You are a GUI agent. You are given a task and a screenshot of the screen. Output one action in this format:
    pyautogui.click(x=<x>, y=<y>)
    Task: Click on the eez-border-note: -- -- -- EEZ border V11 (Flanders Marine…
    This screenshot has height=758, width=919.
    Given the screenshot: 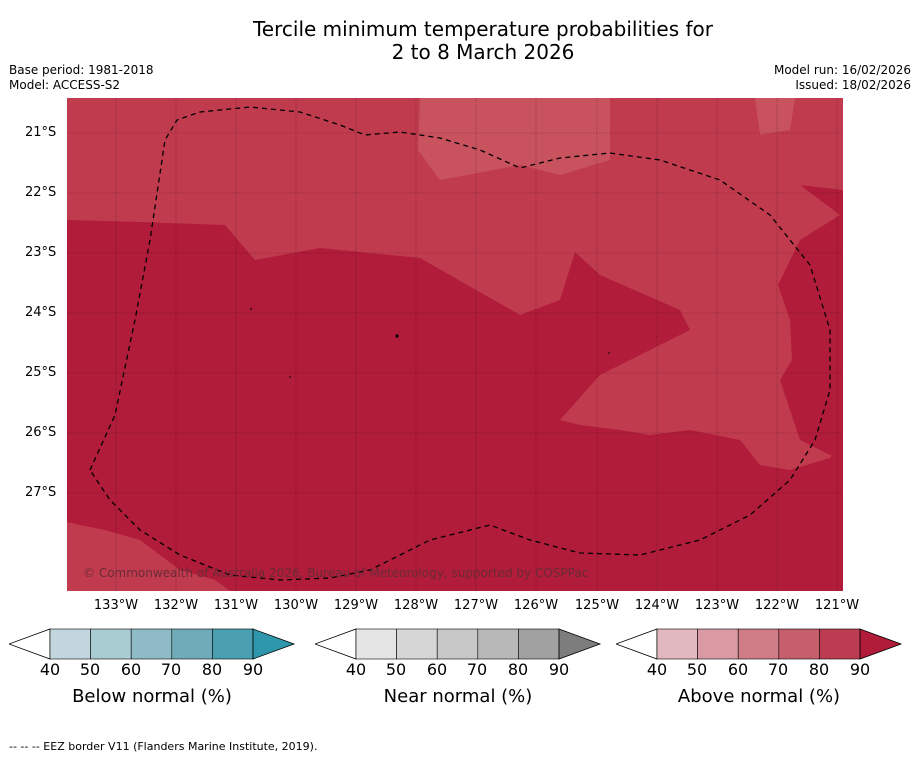 What is the action you would take?
    pyautogui.click(x=163, y=746)
    